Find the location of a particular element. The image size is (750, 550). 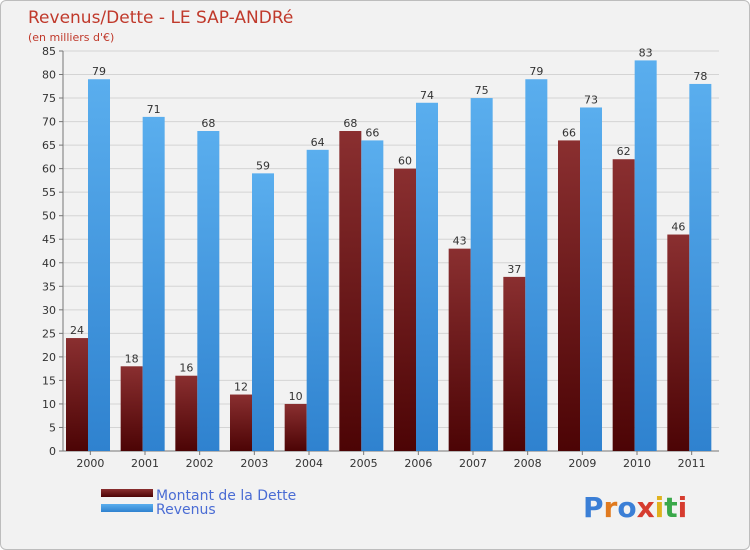

y-tick-label: 55 is located at coordinates (49, 192).